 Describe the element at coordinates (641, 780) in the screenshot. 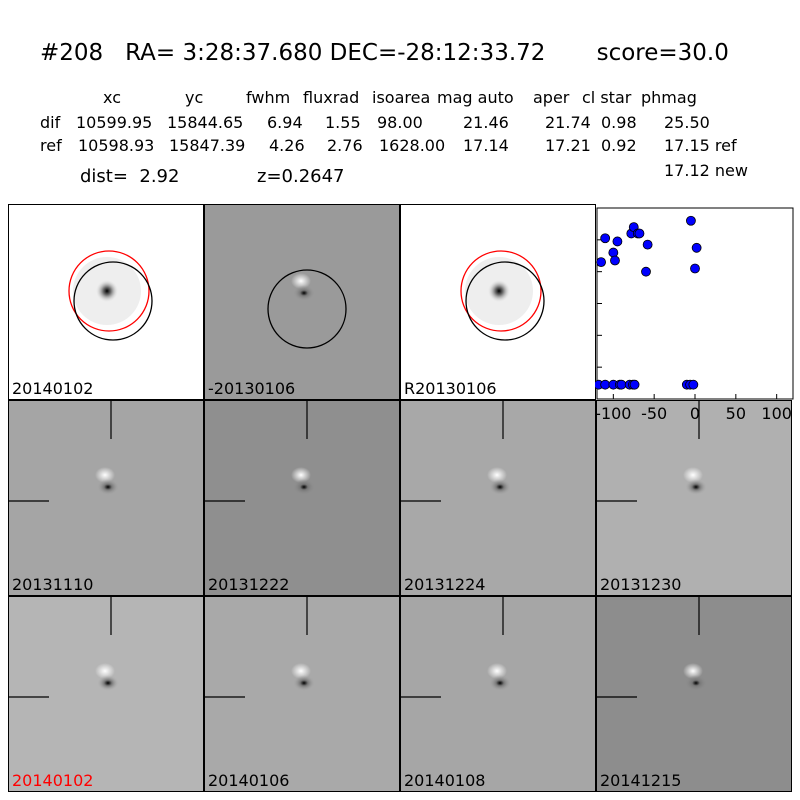

I see `panel-date-label: 20141215` at that location.